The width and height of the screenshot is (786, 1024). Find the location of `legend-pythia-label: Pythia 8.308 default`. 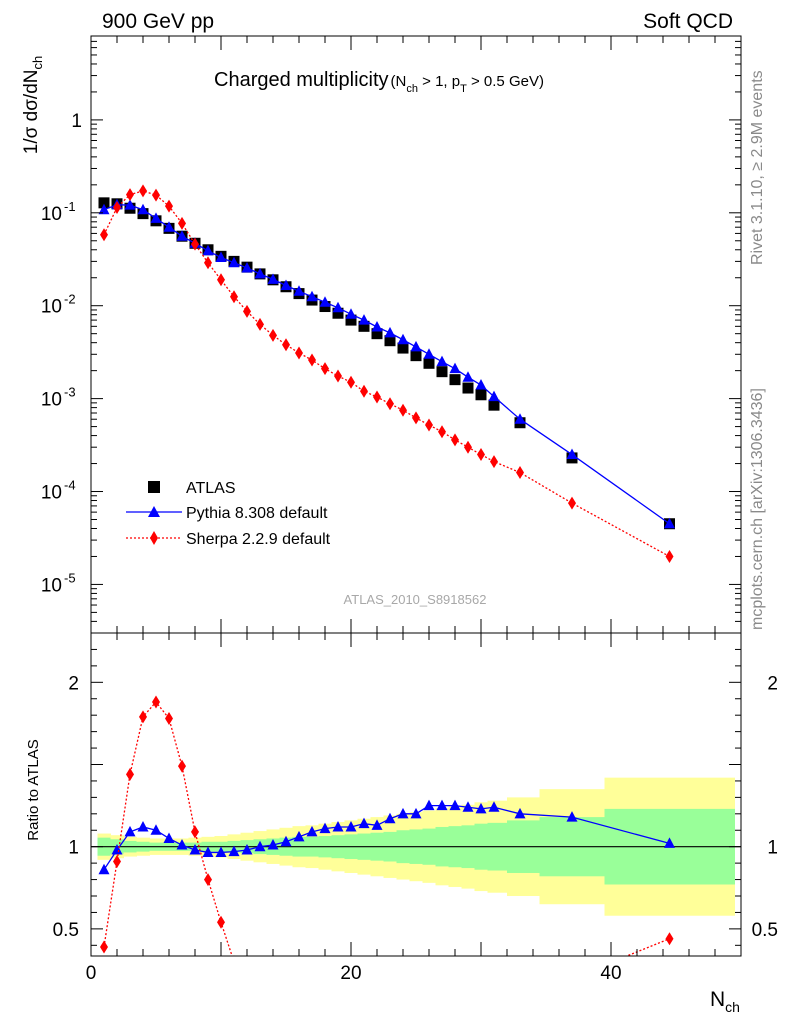

legend-pythia-label: Pythia 8.308 default is located at coordinates (257, 513).